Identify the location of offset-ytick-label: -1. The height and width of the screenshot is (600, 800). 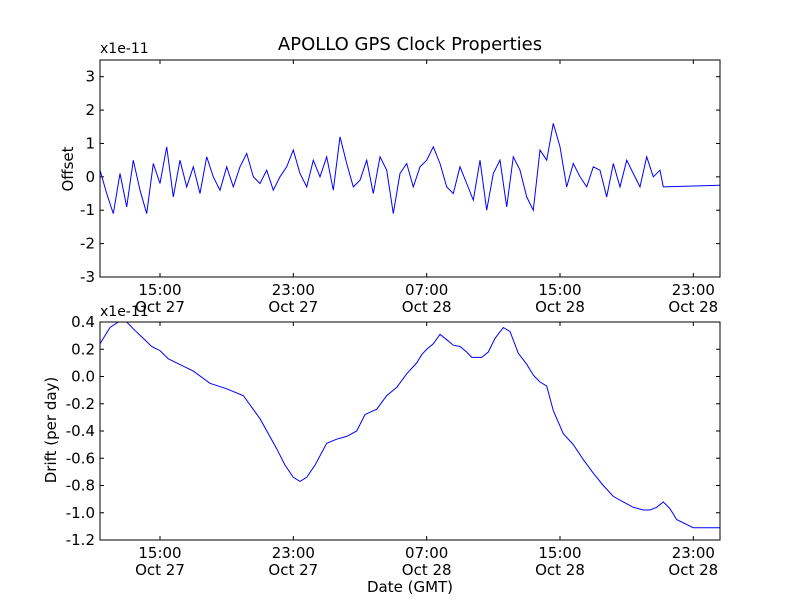
(87, 210).